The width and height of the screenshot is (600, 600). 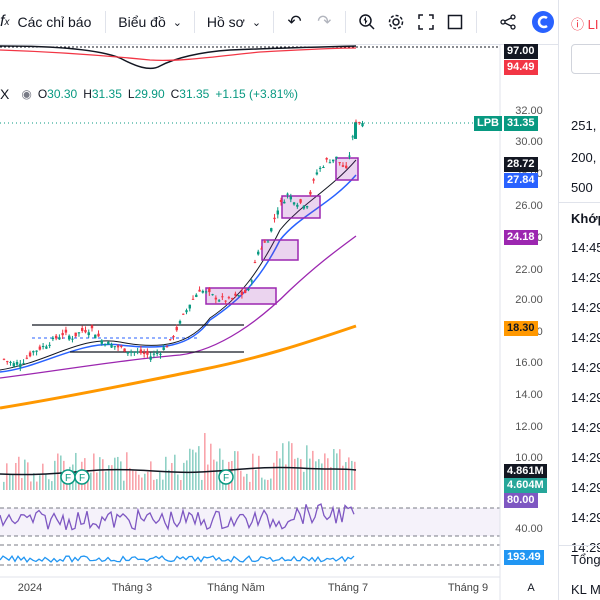 I want to click on total-label: Tổng, so click(x=585, y=559).